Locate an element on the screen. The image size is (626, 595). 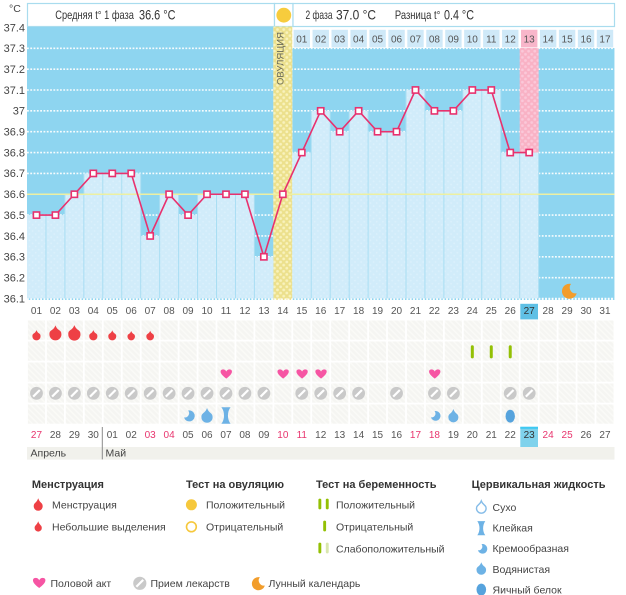
svg-text: Прием лекарств is located at coordinates (191, 584).